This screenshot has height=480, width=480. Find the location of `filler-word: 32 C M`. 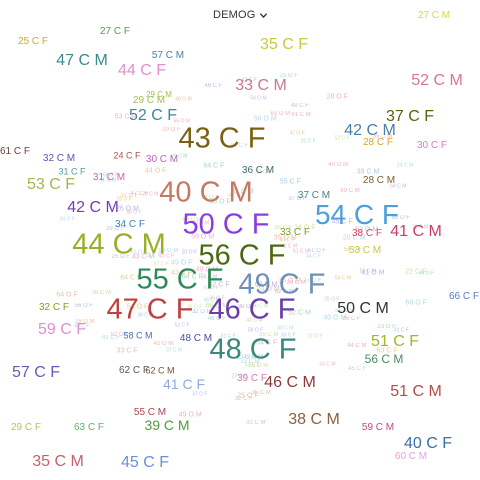

filler-word: 32 C M is located at coordinates (256, 422).